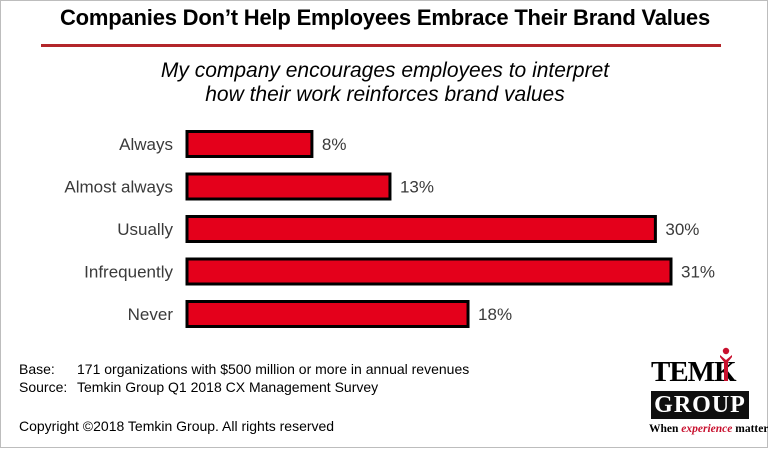 This screenshot has width=768, height=449. I want to click on tagline-accent: experience, so click(707, 429).